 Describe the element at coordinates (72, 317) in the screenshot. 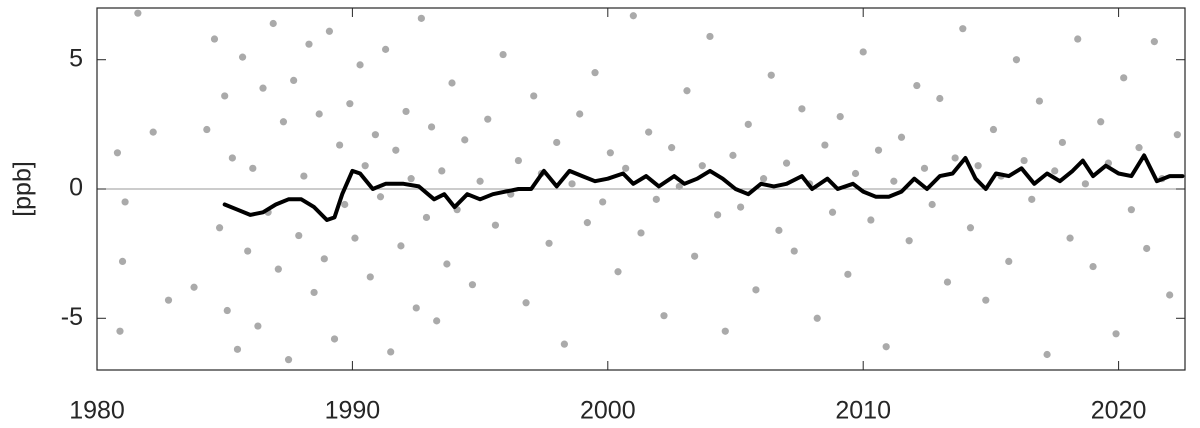

I see `y-tick-label: -5` at that location.